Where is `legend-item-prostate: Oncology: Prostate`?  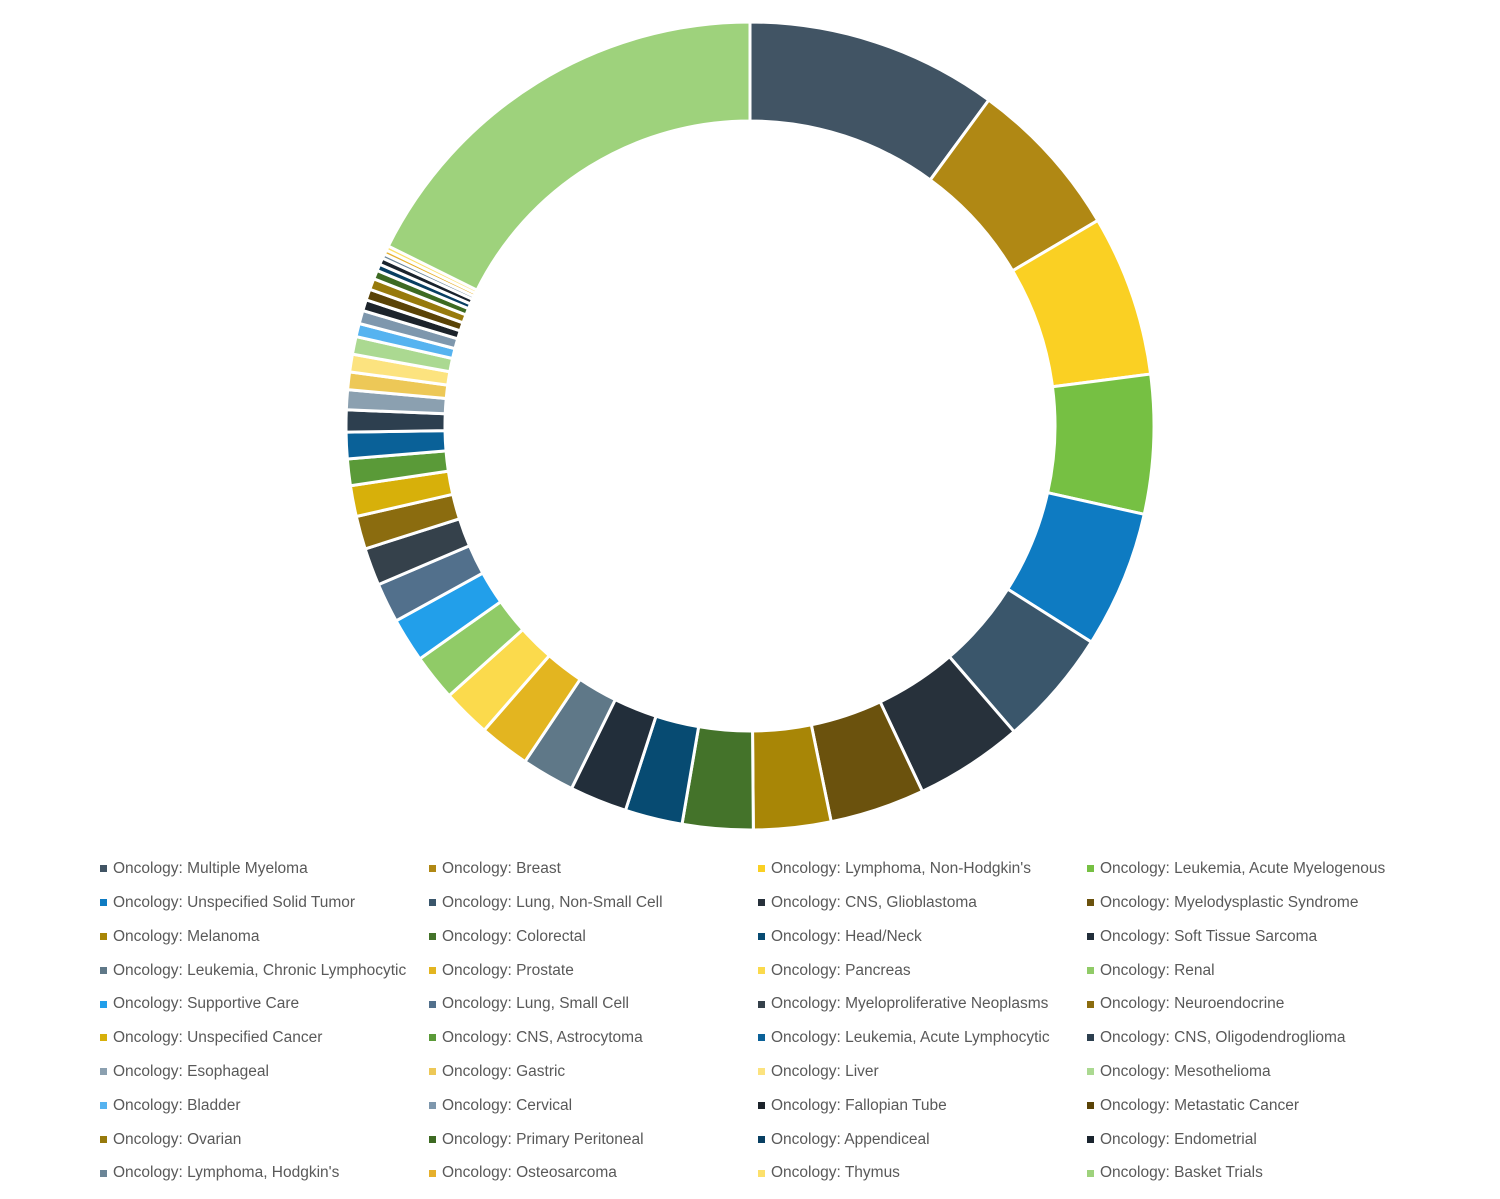 legend-item-prostate: Oncology: Prostate is located at coordinates (593, 971).